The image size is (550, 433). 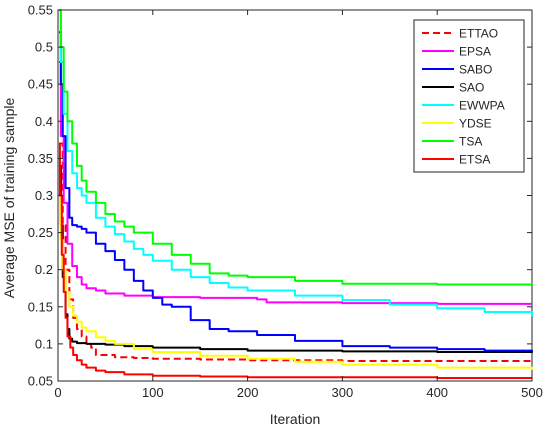 What do you see at coordinates (44, 195) in the screenshot?
I see `y-tick-label: 0.3` at bounding box center [44, 195].